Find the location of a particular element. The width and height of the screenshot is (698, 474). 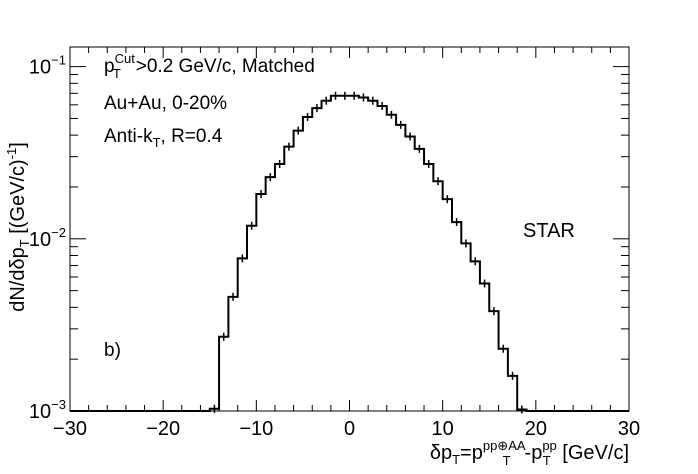

y-label-pre: dN/dδp is located at coordinates (18, 279).